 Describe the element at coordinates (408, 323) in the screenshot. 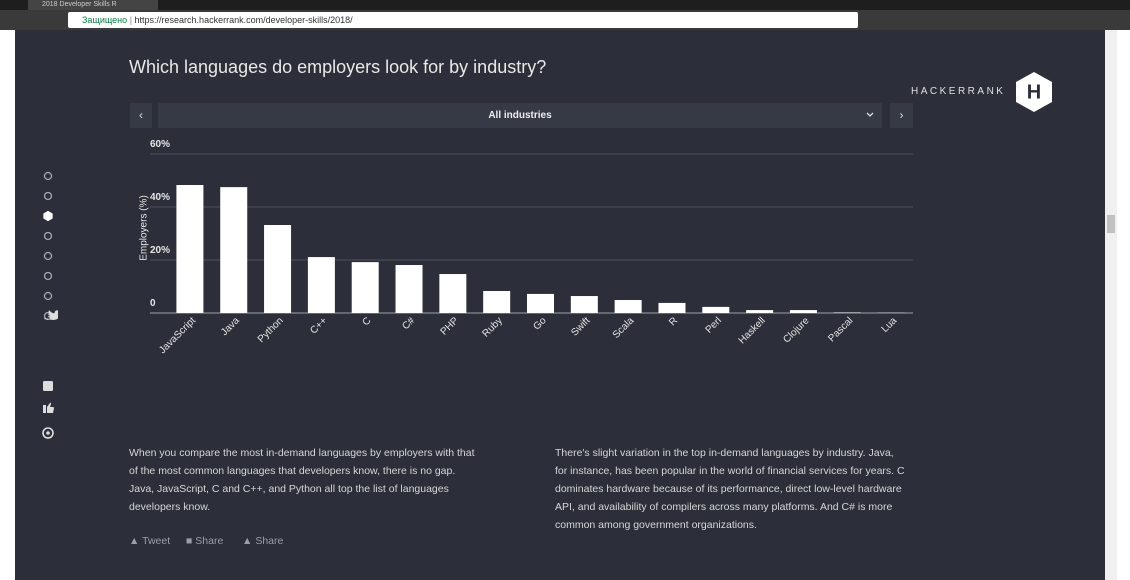

I see `x-tick-label: C#` at that location.